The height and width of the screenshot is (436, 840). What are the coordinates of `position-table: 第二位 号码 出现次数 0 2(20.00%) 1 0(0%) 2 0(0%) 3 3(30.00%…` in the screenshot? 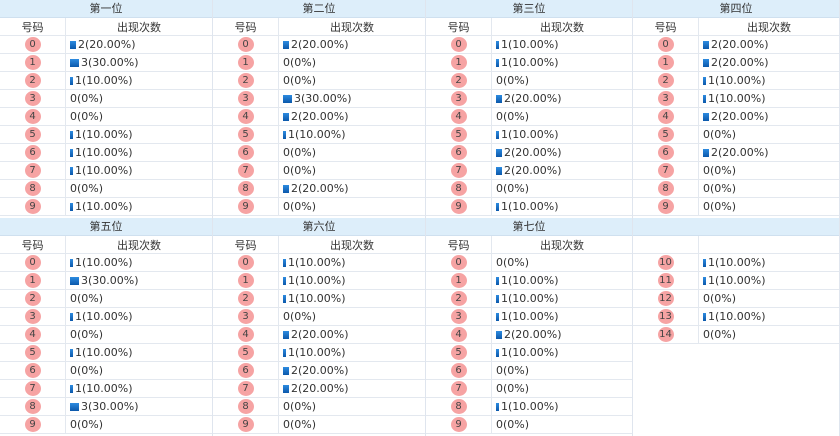 It's located at (319, 109).